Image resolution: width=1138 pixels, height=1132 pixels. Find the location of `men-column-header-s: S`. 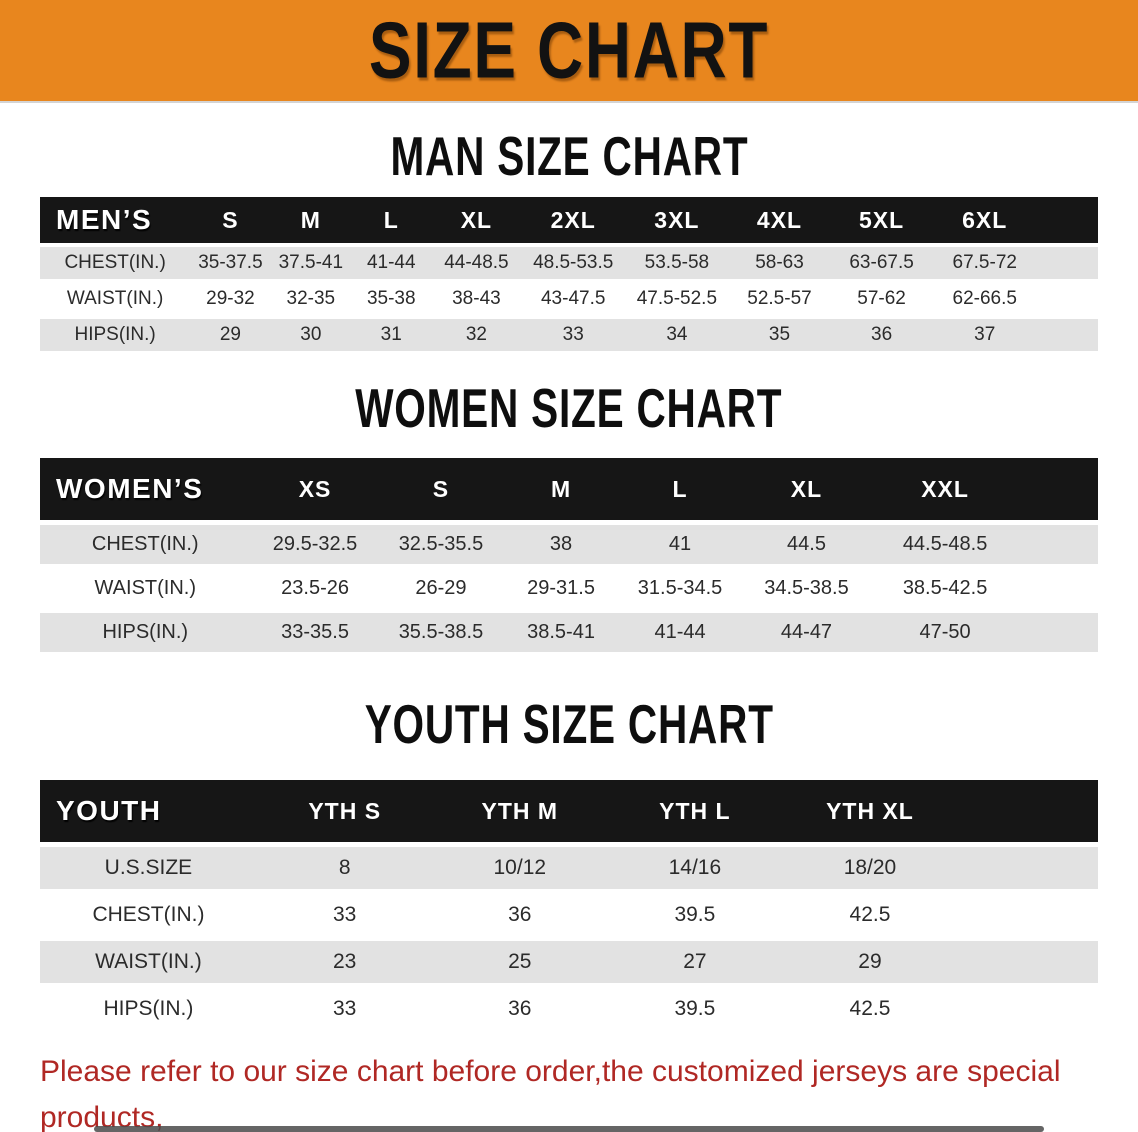

men-column-header-s: S is located at coordinates (230, 220).